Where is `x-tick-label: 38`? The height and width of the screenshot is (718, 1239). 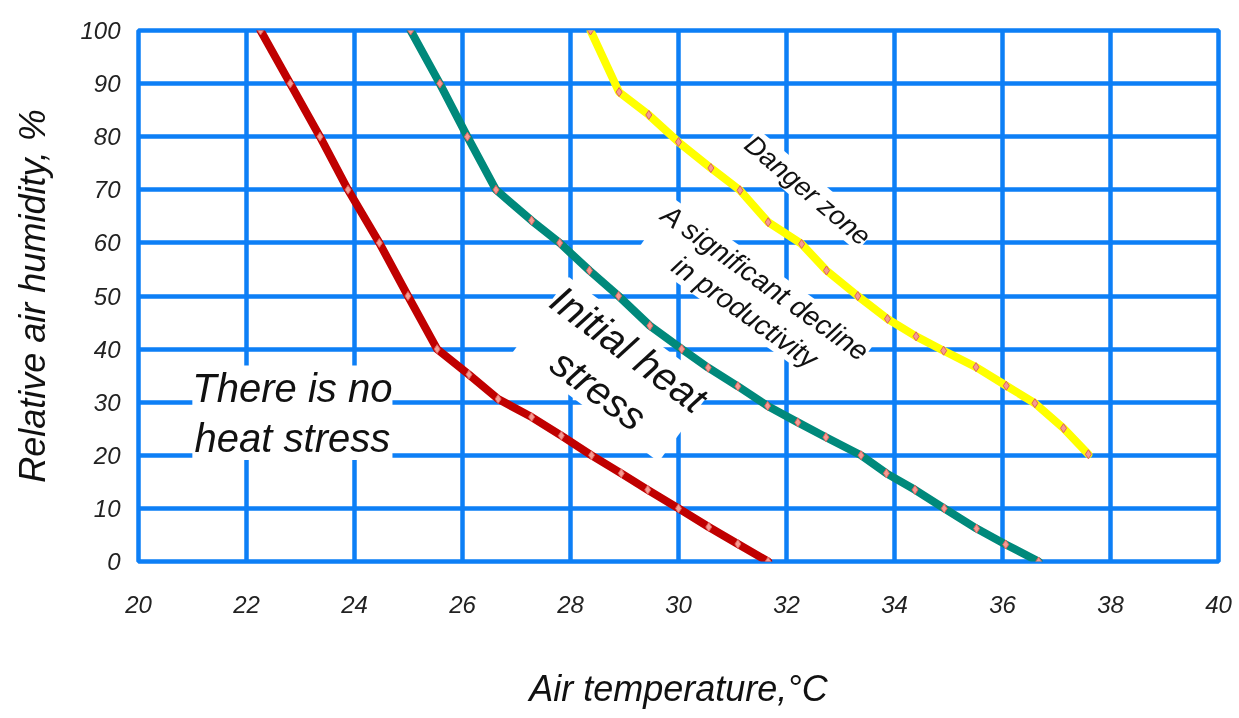 x-tick-label: 38 is located at coordinates (1111, 604).